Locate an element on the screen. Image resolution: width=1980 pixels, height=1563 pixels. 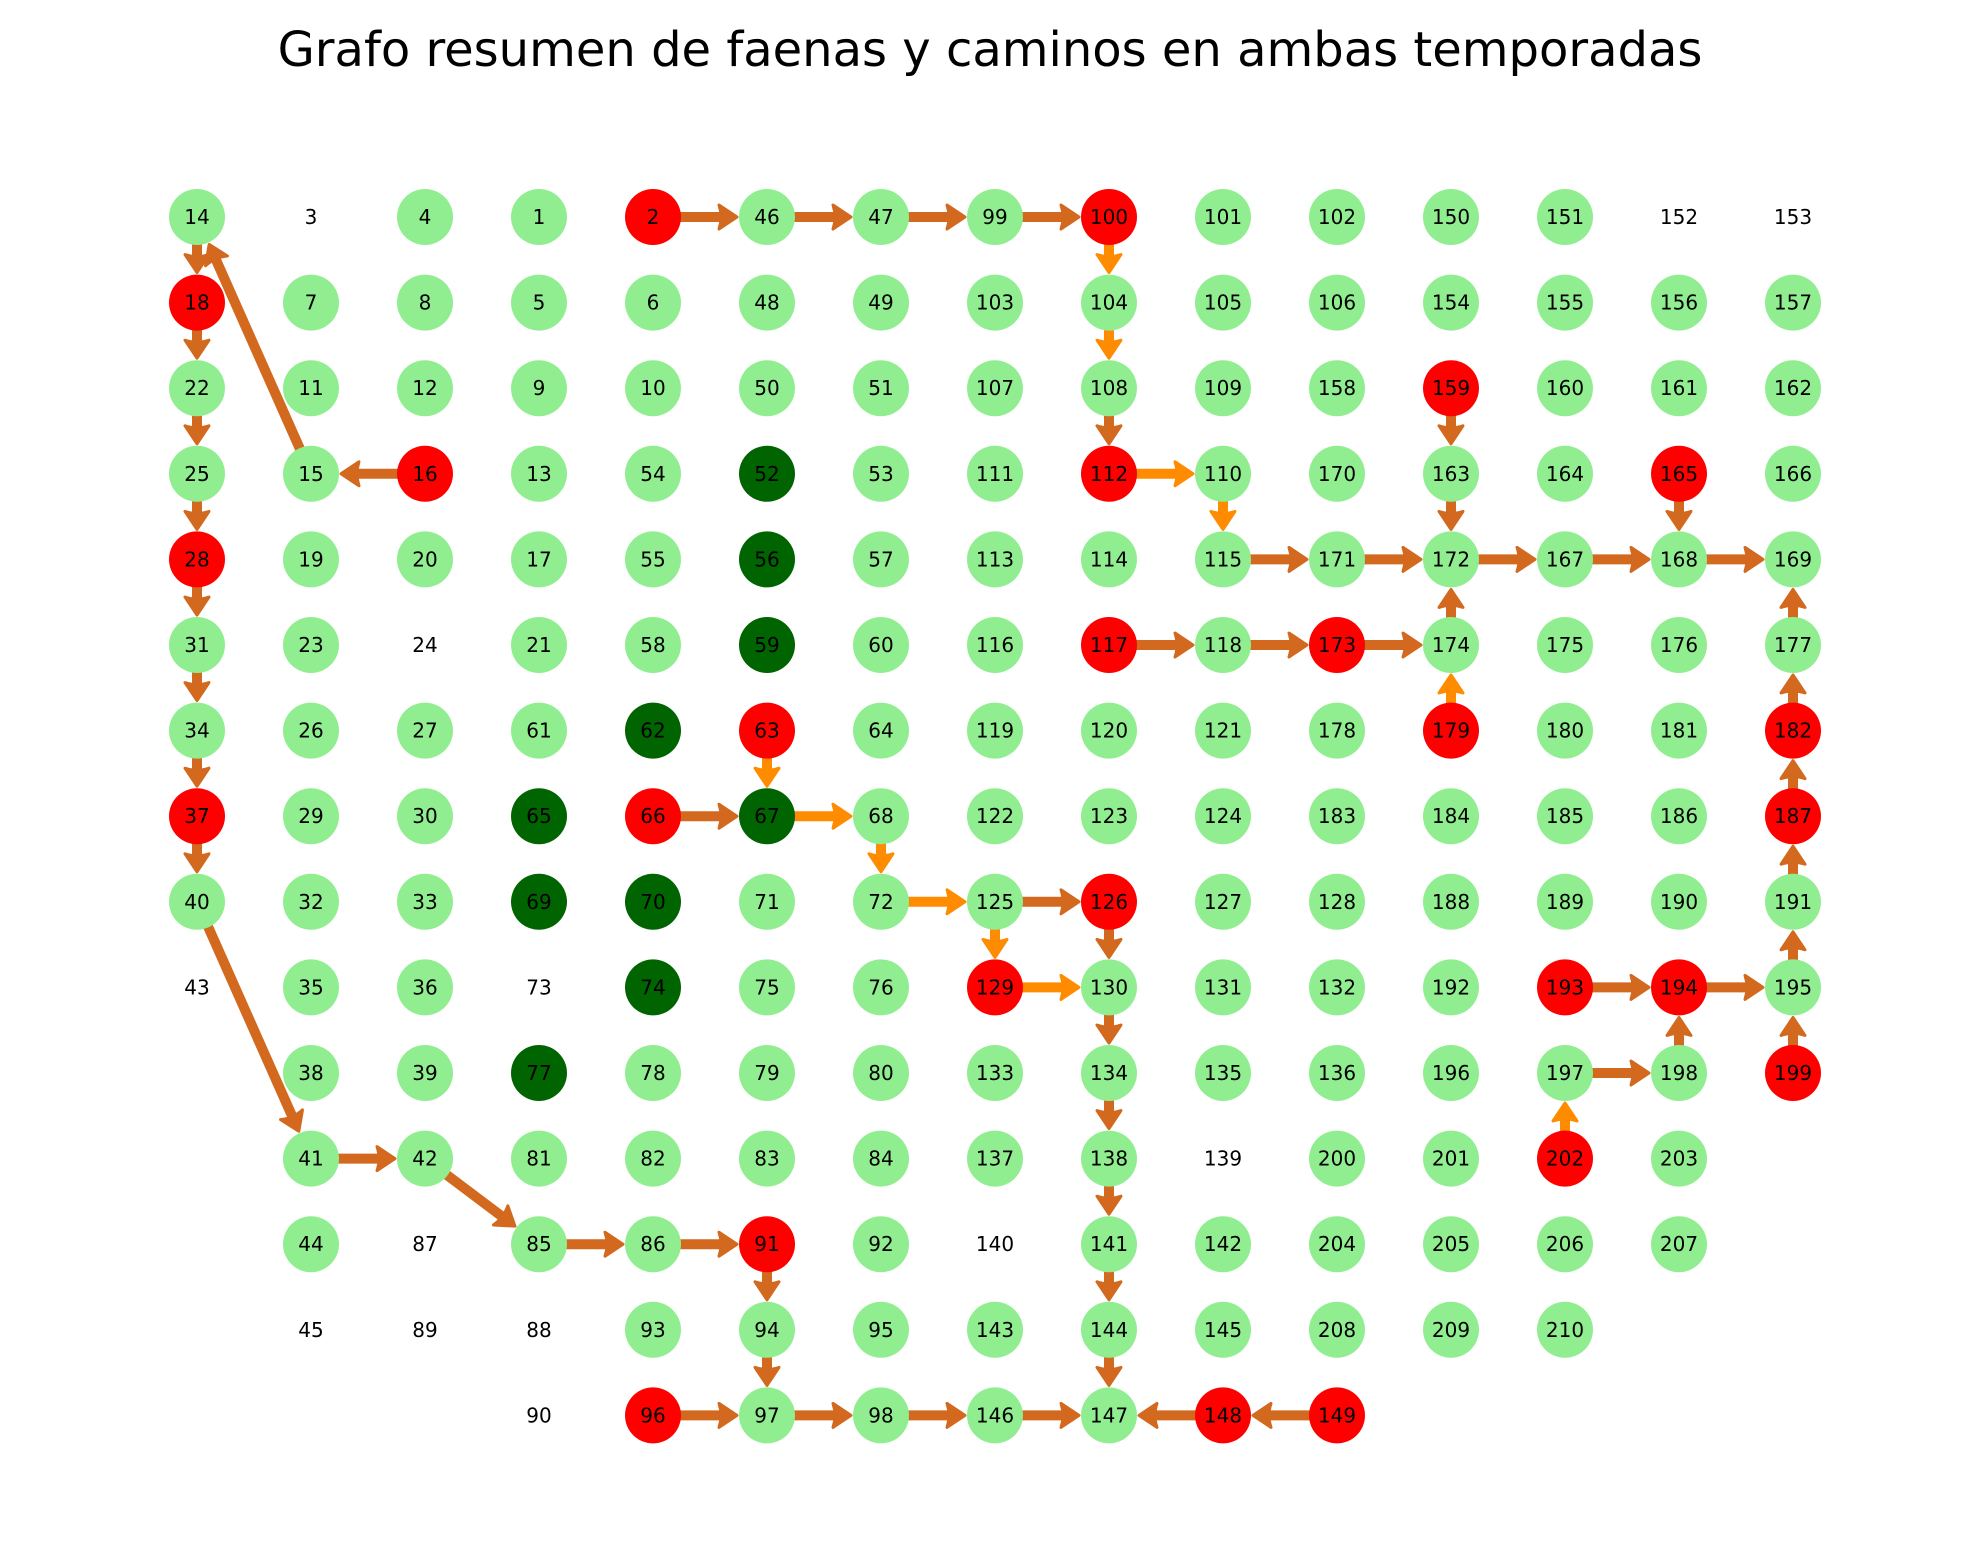
edge-line is located at coordinates (249, 1019).